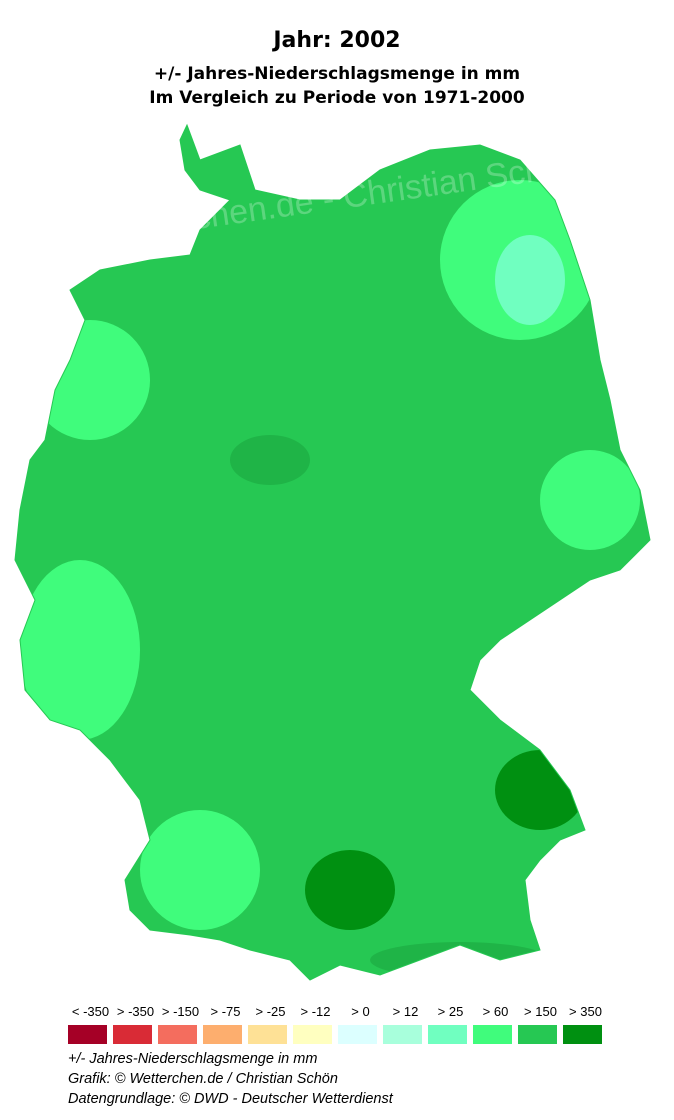 Image resolution: width=674 pixels, height=1120 pixels. What do you see at coordinates (350, 890) in the screenshot?
I see `region-upper-bavaria-dark` at bounding box center [350, 890].